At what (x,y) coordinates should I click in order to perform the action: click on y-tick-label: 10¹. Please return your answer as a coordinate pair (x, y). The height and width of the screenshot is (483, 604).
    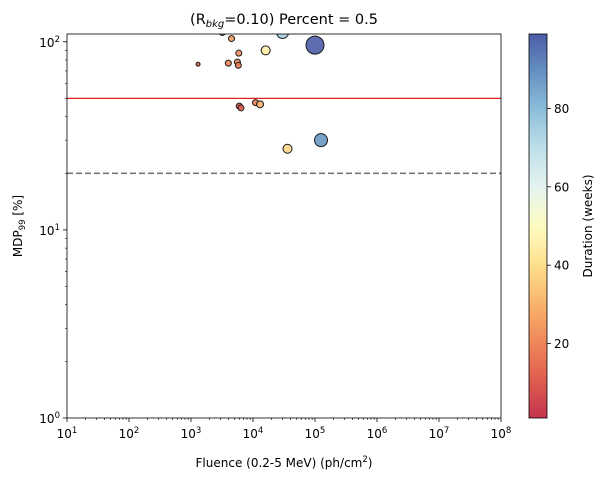
    Looking at the image, I should click on (49, 230).